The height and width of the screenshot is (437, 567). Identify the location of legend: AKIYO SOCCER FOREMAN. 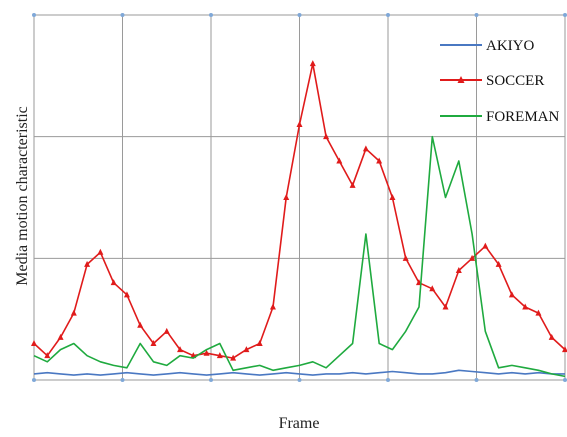
(500, 81).